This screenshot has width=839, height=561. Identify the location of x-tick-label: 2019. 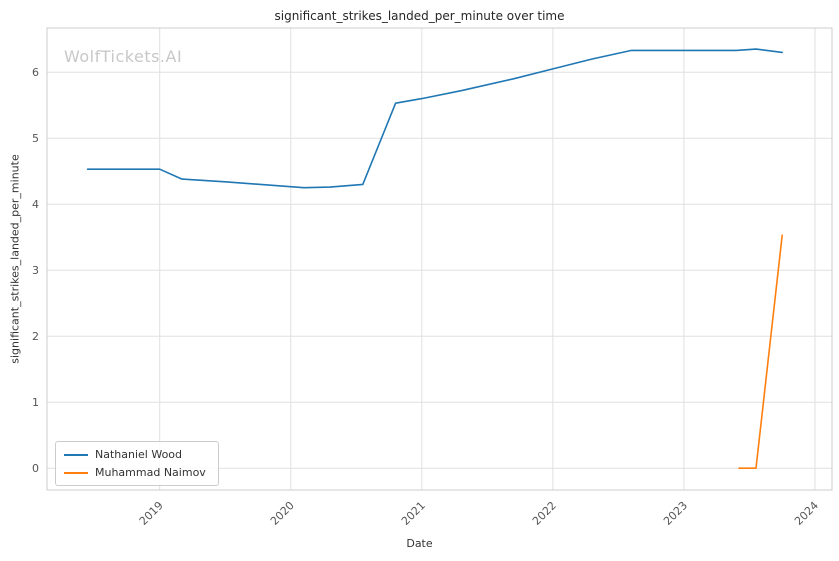
(151, 513).